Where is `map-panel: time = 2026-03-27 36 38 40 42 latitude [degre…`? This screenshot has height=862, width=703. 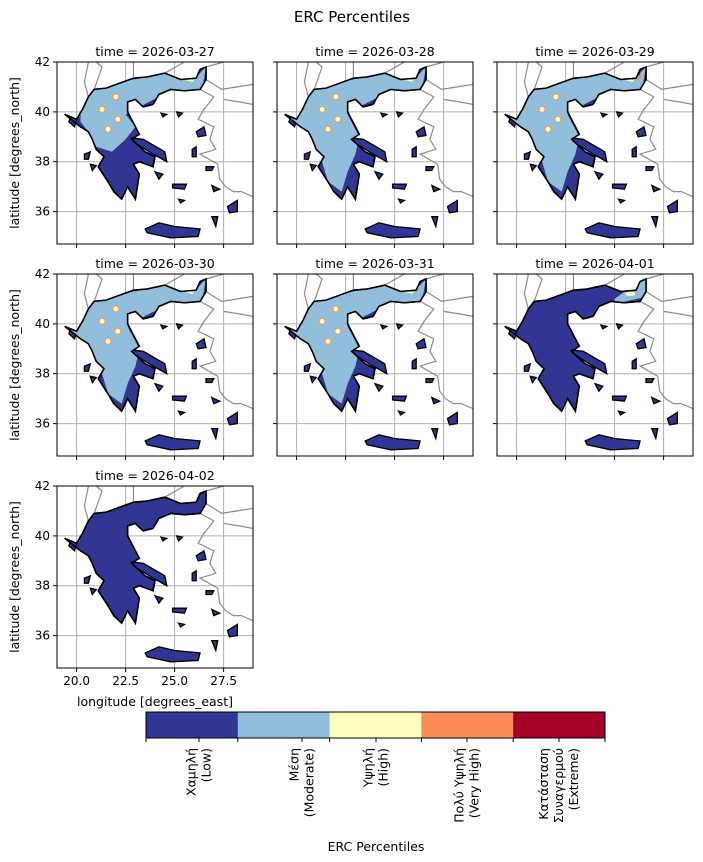 map-panel: time = 2026-03-27 36 38 40 42 latitude [degre… is located at coordinates (130, 146).